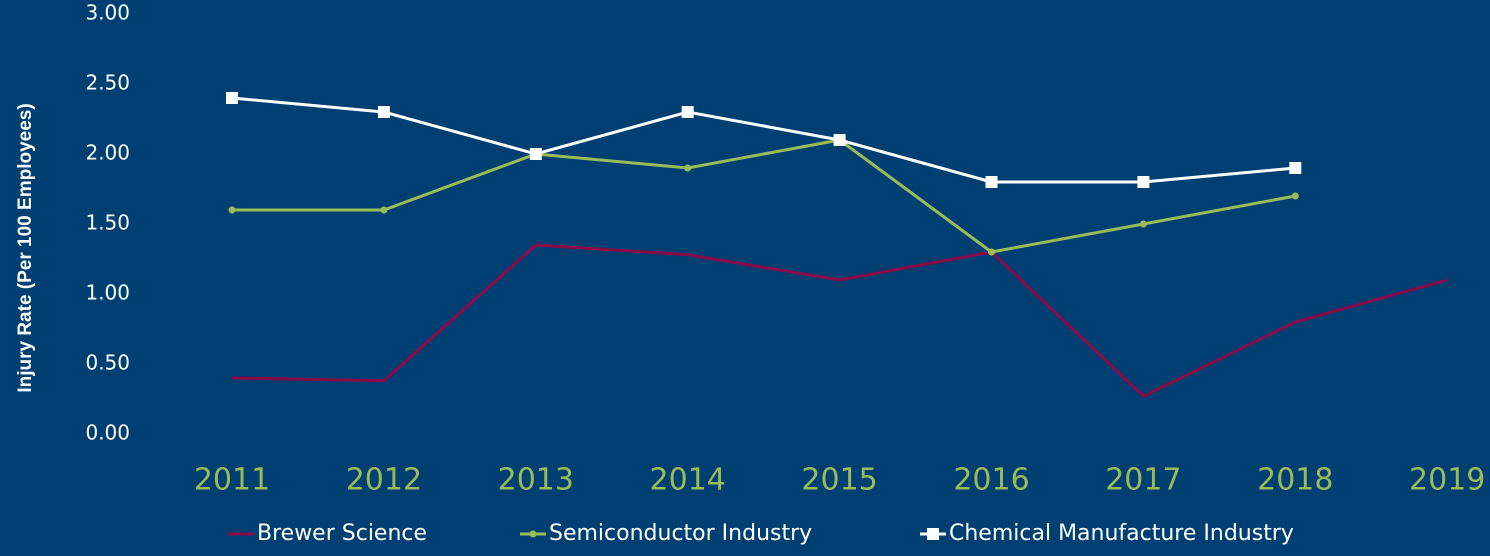 The width and height of the screenshot is (1490, 556). What do you see at coordinates (107, 433) in the screenshot?
I see `y-tick-label: 0.00` at bounding box center [107, 433].